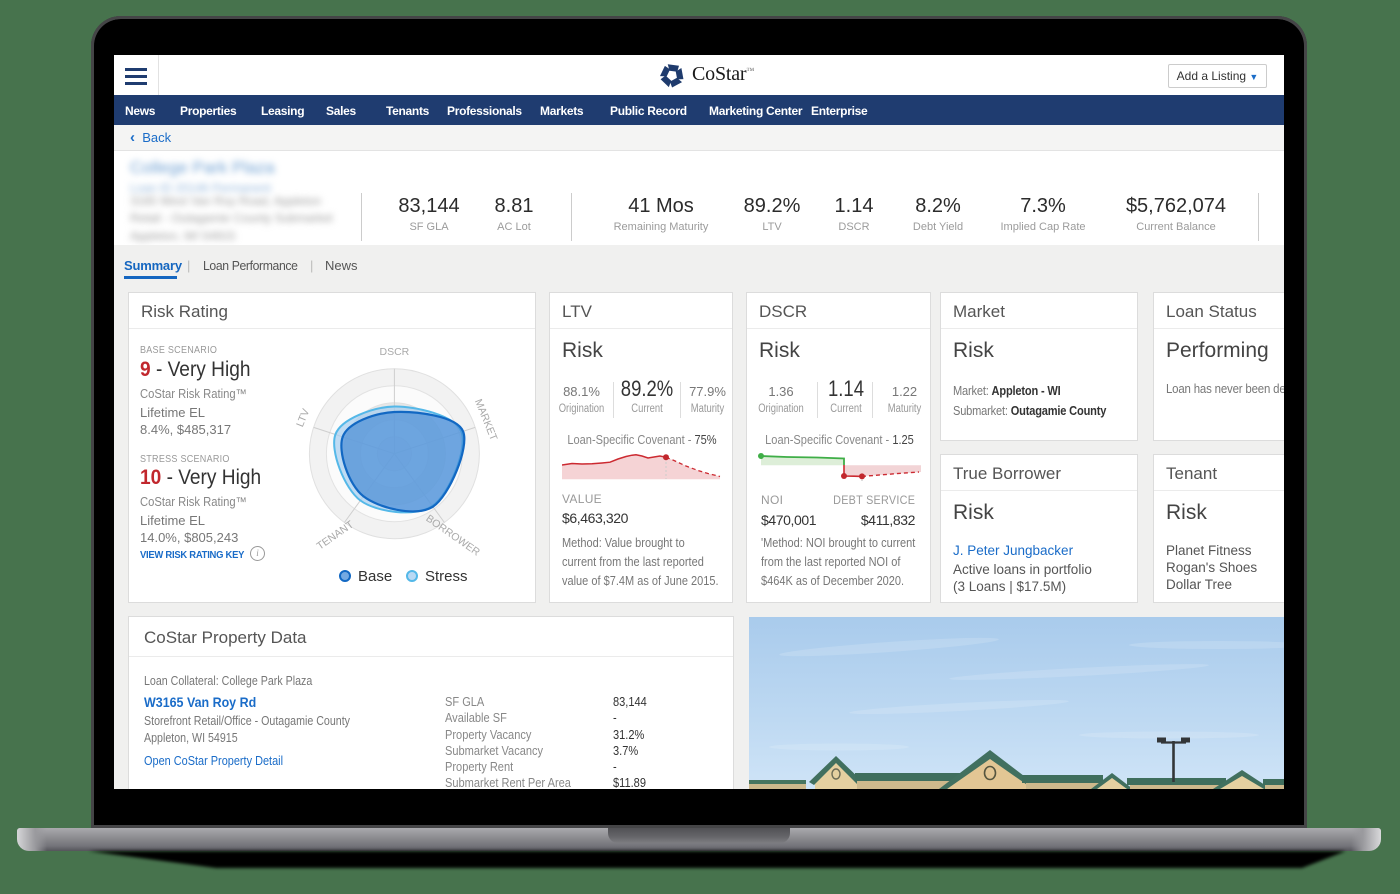  What do you see at coordinates (395, 352) in the screenshot?
I see `svg-text: DSCR` at bounding box center [395, 352].